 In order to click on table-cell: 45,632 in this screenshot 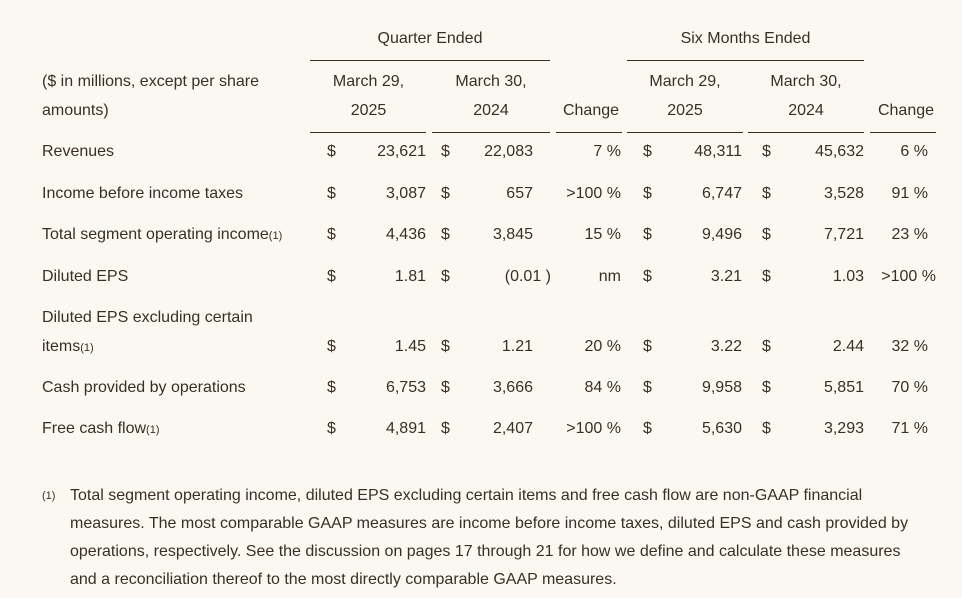, I will do `click(839, 151)`.